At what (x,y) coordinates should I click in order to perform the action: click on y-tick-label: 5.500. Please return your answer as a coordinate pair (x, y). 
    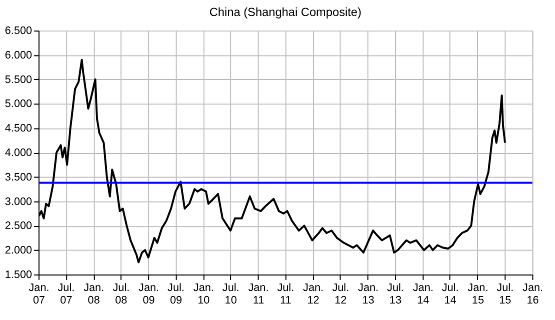
    Looking at the image, I should click on (18, 80).